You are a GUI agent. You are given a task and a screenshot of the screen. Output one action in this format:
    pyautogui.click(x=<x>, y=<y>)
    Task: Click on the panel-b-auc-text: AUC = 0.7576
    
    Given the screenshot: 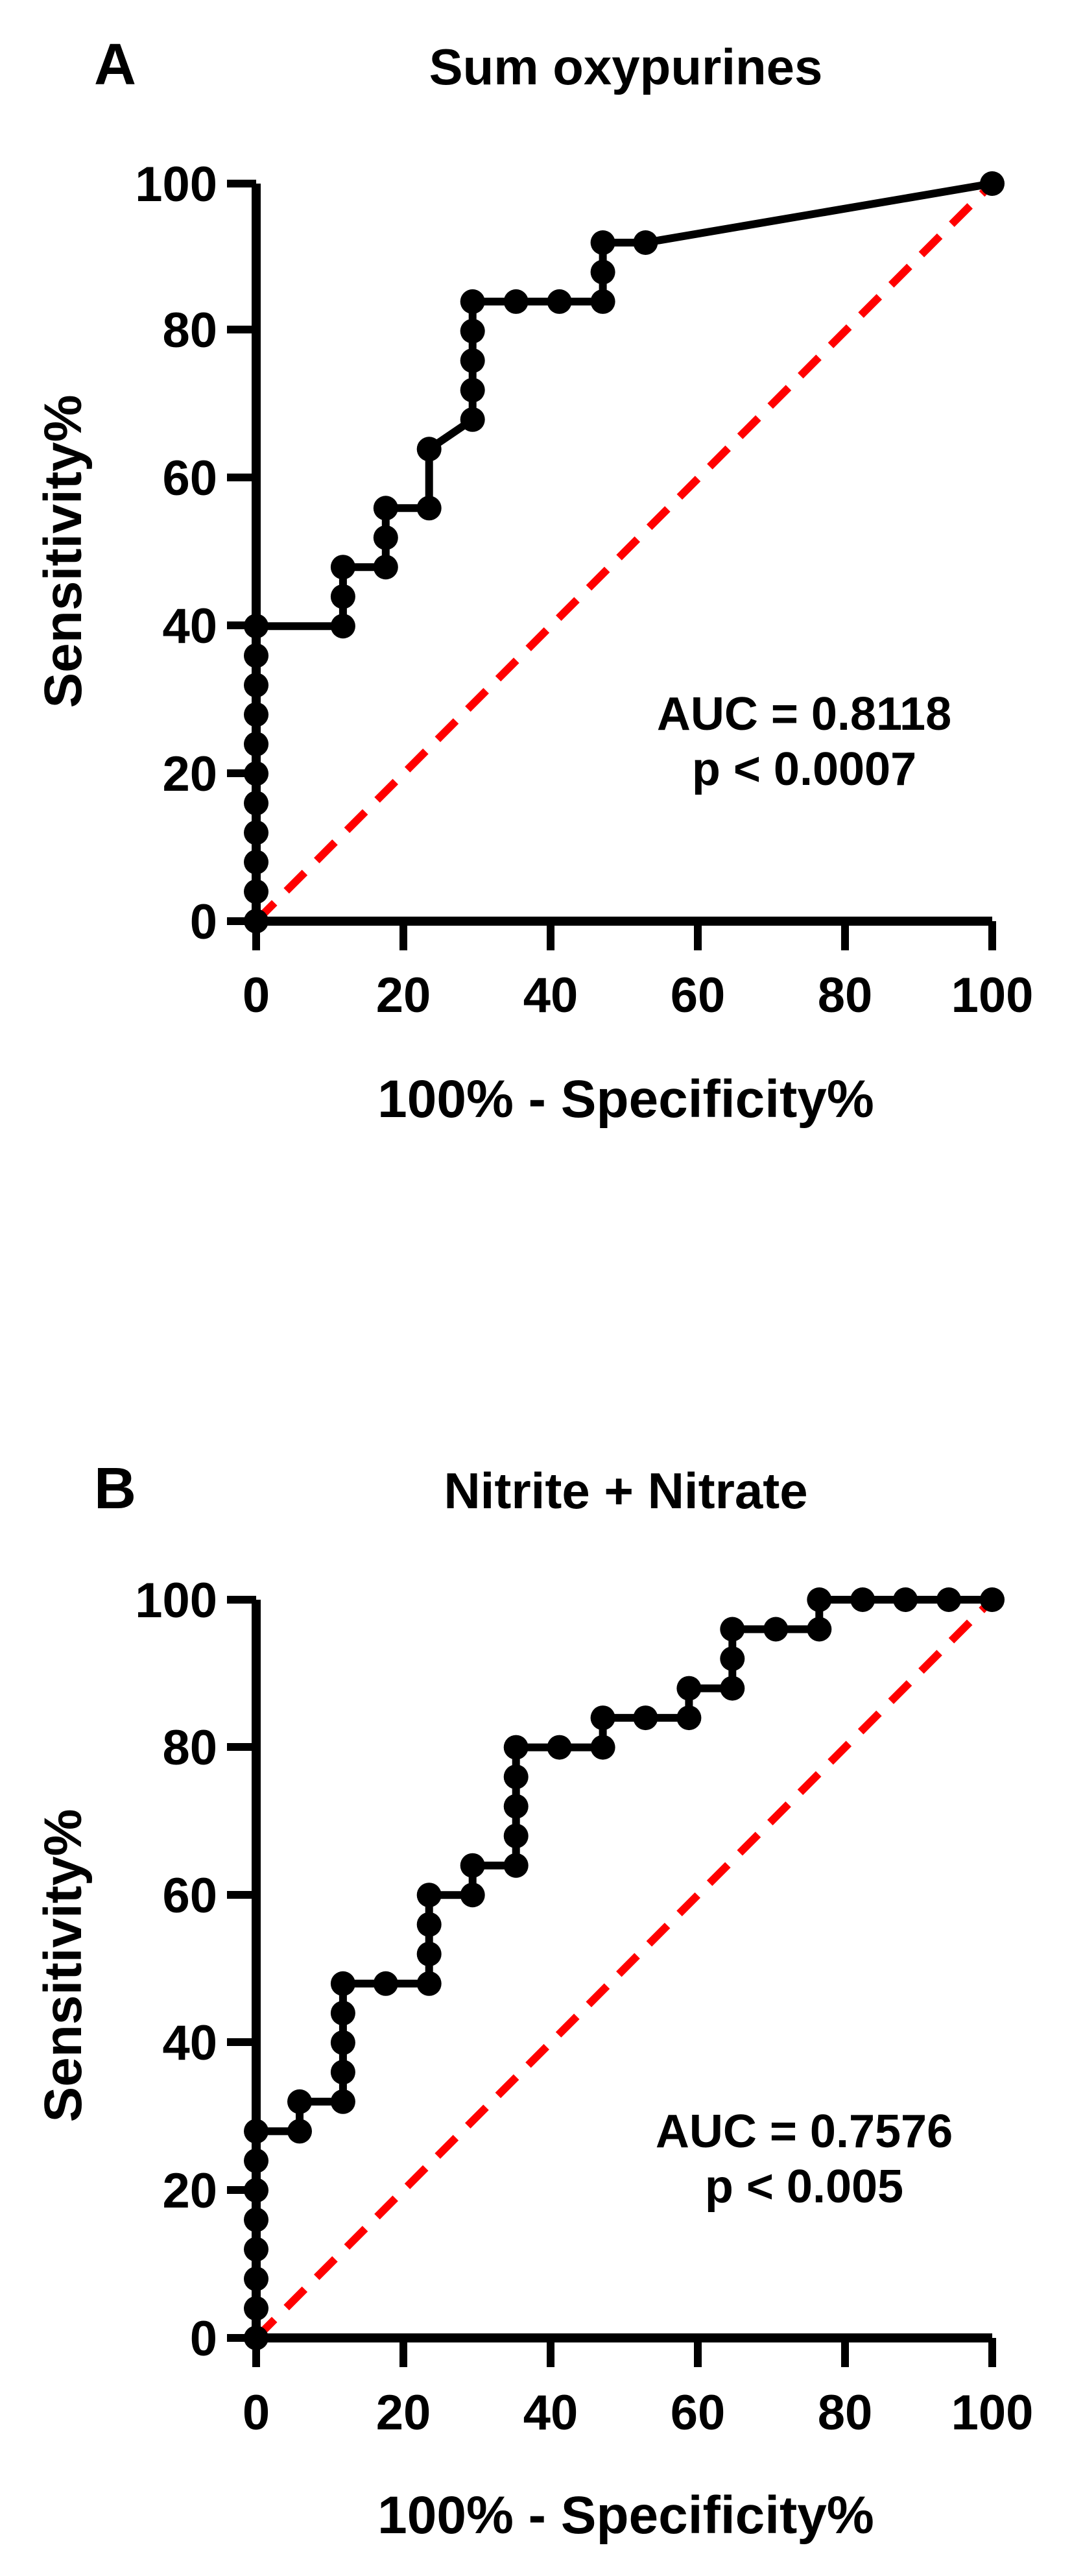 What is the action you would take?
    pyautogui.click(x=805, y=2132)
    